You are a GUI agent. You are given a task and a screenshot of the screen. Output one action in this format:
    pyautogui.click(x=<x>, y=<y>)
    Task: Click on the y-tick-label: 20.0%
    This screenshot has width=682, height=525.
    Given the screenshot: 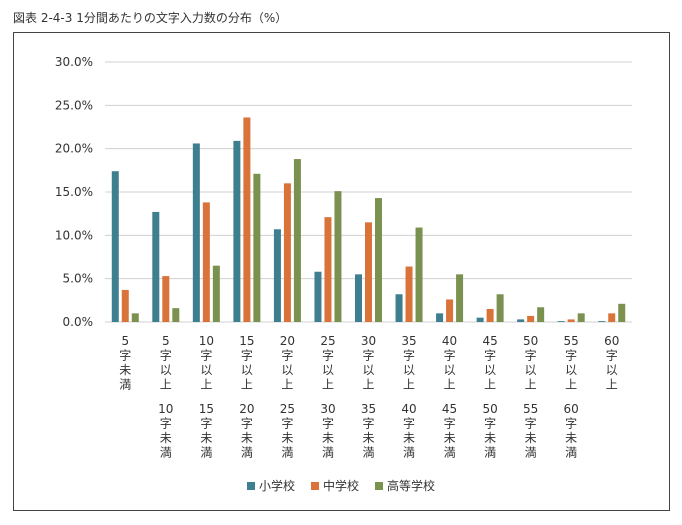 What is the action you would take?
    pyautogui.click(x=74, y=149)
    